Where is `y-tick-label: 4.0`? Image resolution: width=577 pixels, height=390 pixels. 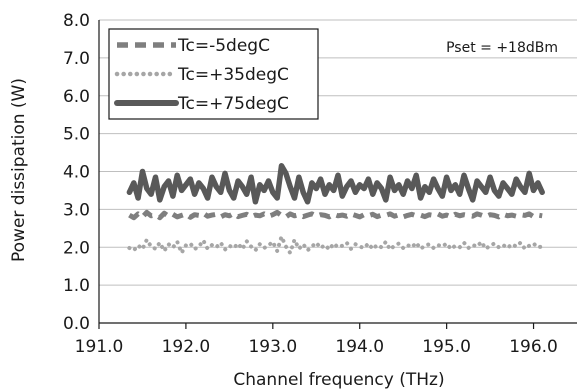 y-tick-label: 4.0 is located at coordinates (76, 173).